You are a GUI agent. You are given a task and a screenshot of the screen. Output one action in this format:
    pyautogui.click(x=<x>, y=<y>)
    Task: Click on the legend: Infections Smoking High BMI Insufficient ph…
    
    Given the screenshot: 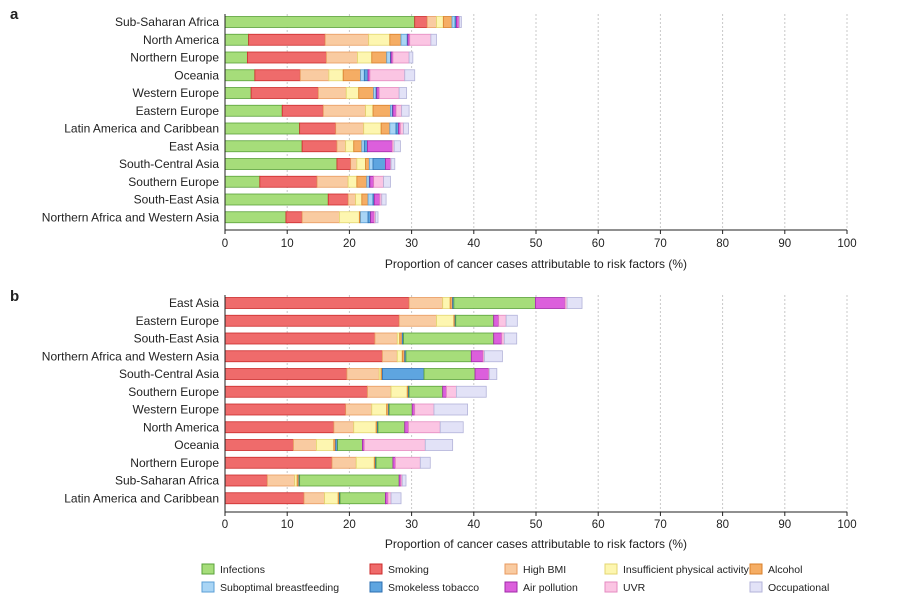 What is the action you would take?
    pyautogui.click(x=515, y=578)
    